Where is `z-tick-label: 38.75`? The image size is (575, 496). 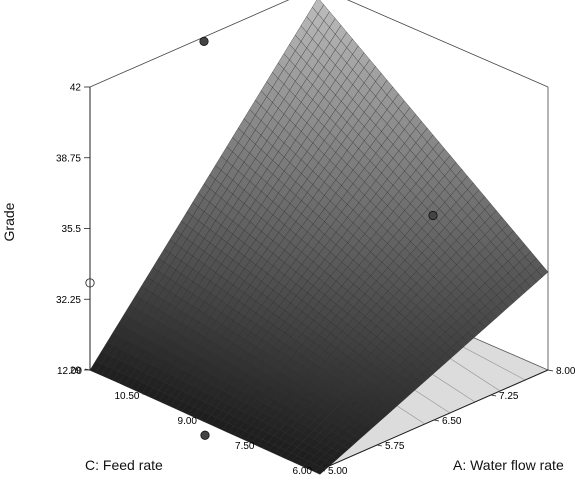
z-tick-label: 38.75 is located at coordinates (68, 158).